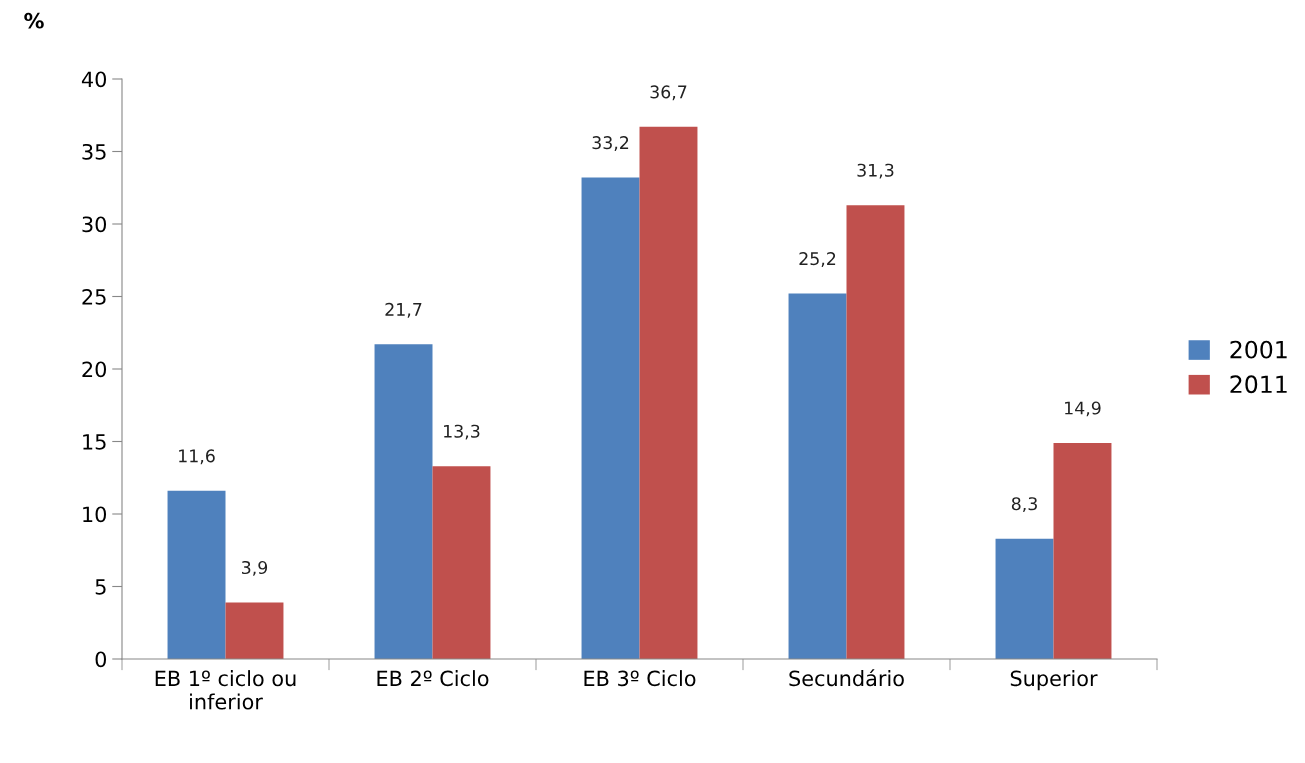  I want to click on y-tick-label: 0, so click(101, 659).